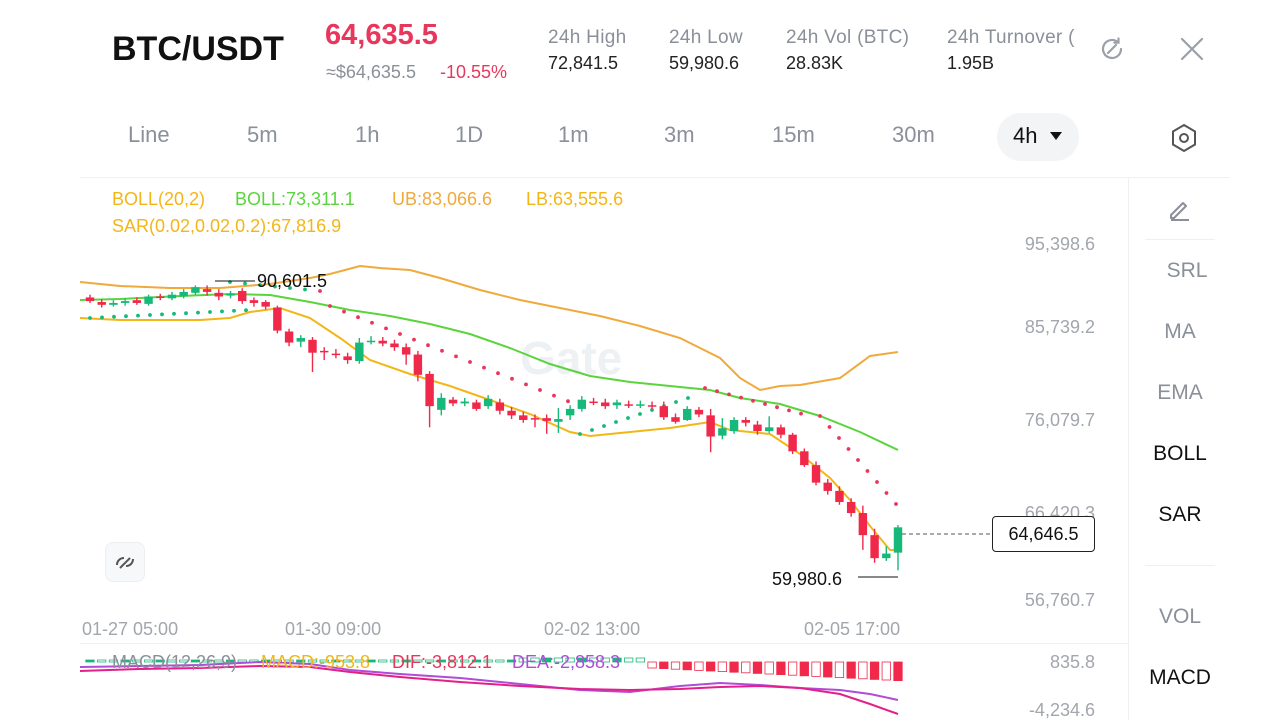 This screenshot has width=1280, height=721. What do you see at coordinates (1180, 209) in the screenshot?
I see `edit-pencil-icon` at bounding box center [1180, 209].